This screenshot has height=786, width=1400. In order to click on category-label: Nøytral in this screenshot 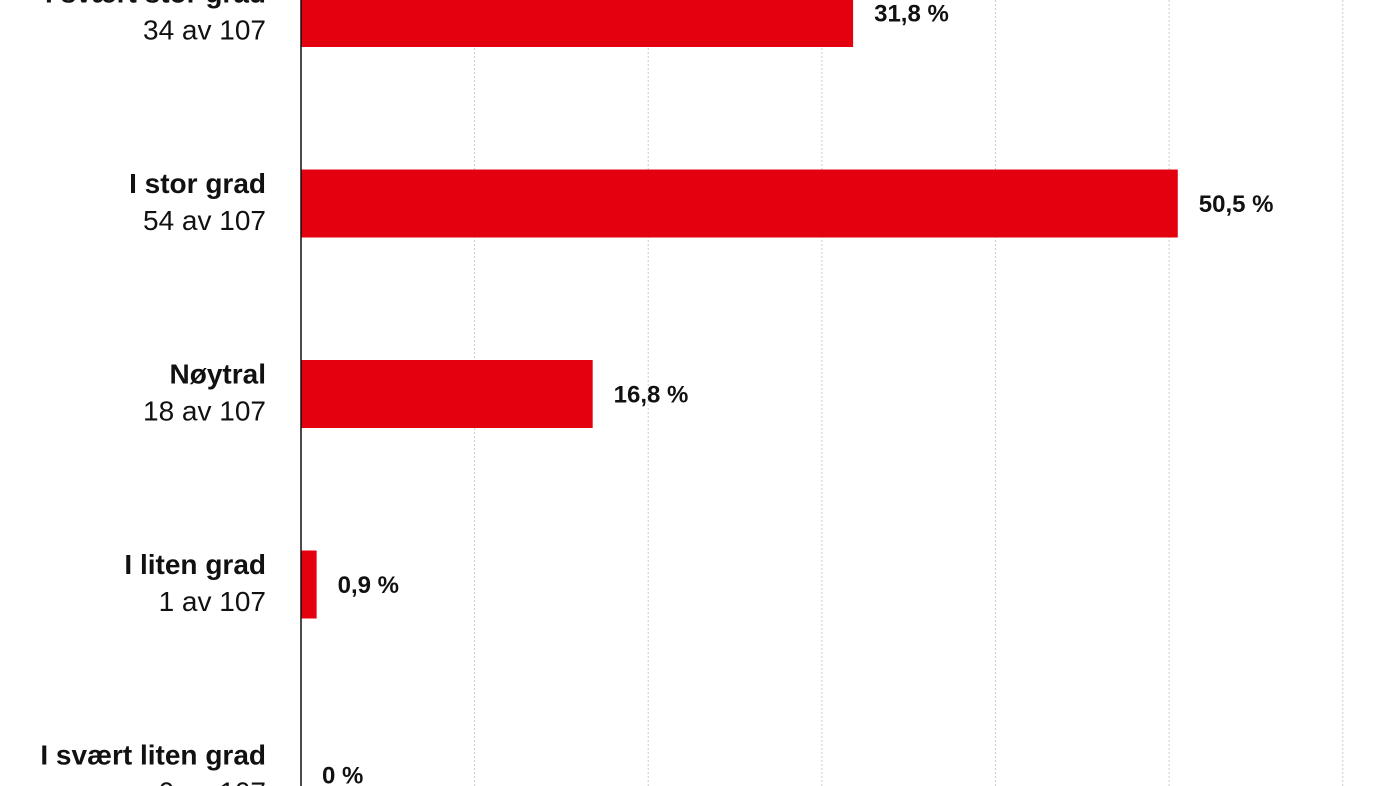, I will do `click(218, 373)`.